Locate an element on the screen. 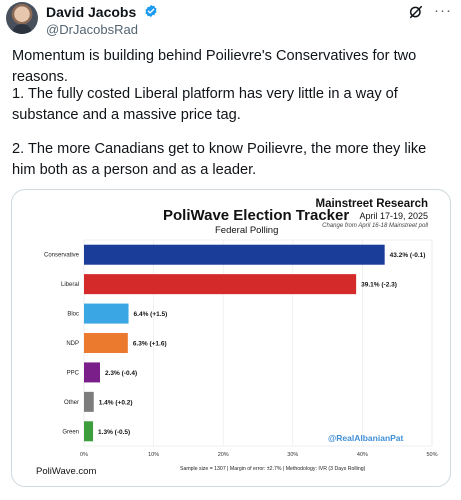  data-label: 1.3% (-0.5) is located at coordinates (114, 432).